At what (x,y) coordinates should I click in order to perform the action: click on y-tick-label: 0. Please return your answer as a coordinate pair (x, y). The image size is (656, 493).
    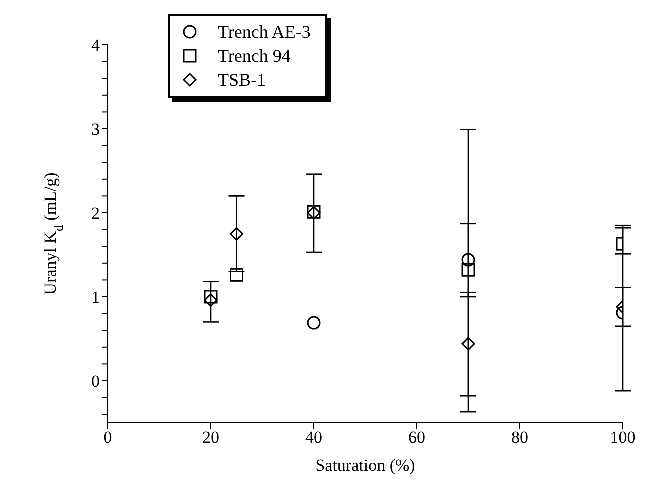
    Looking at the image, I should click on (96, 382).